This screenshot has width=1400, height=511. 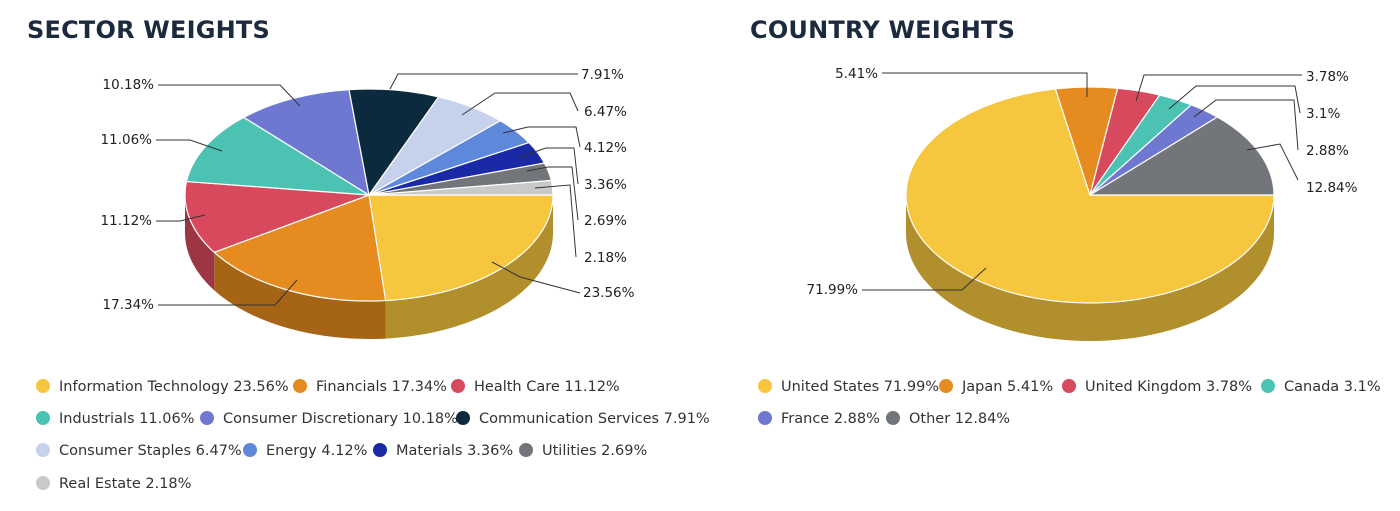 What do you see at coordinates (1332, 387) in the screenshot?
I see `legend-label: Canada 3.1%` at bounding box center [1332, 387].